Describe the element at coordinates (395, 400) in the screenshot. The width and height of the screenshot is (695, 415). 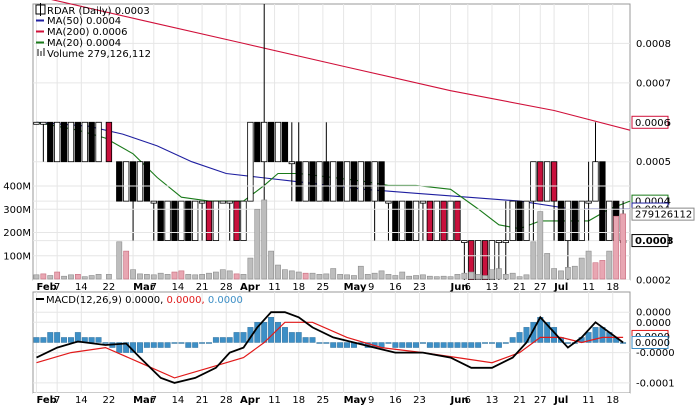
I see `date-tick-label: 16` at that location.